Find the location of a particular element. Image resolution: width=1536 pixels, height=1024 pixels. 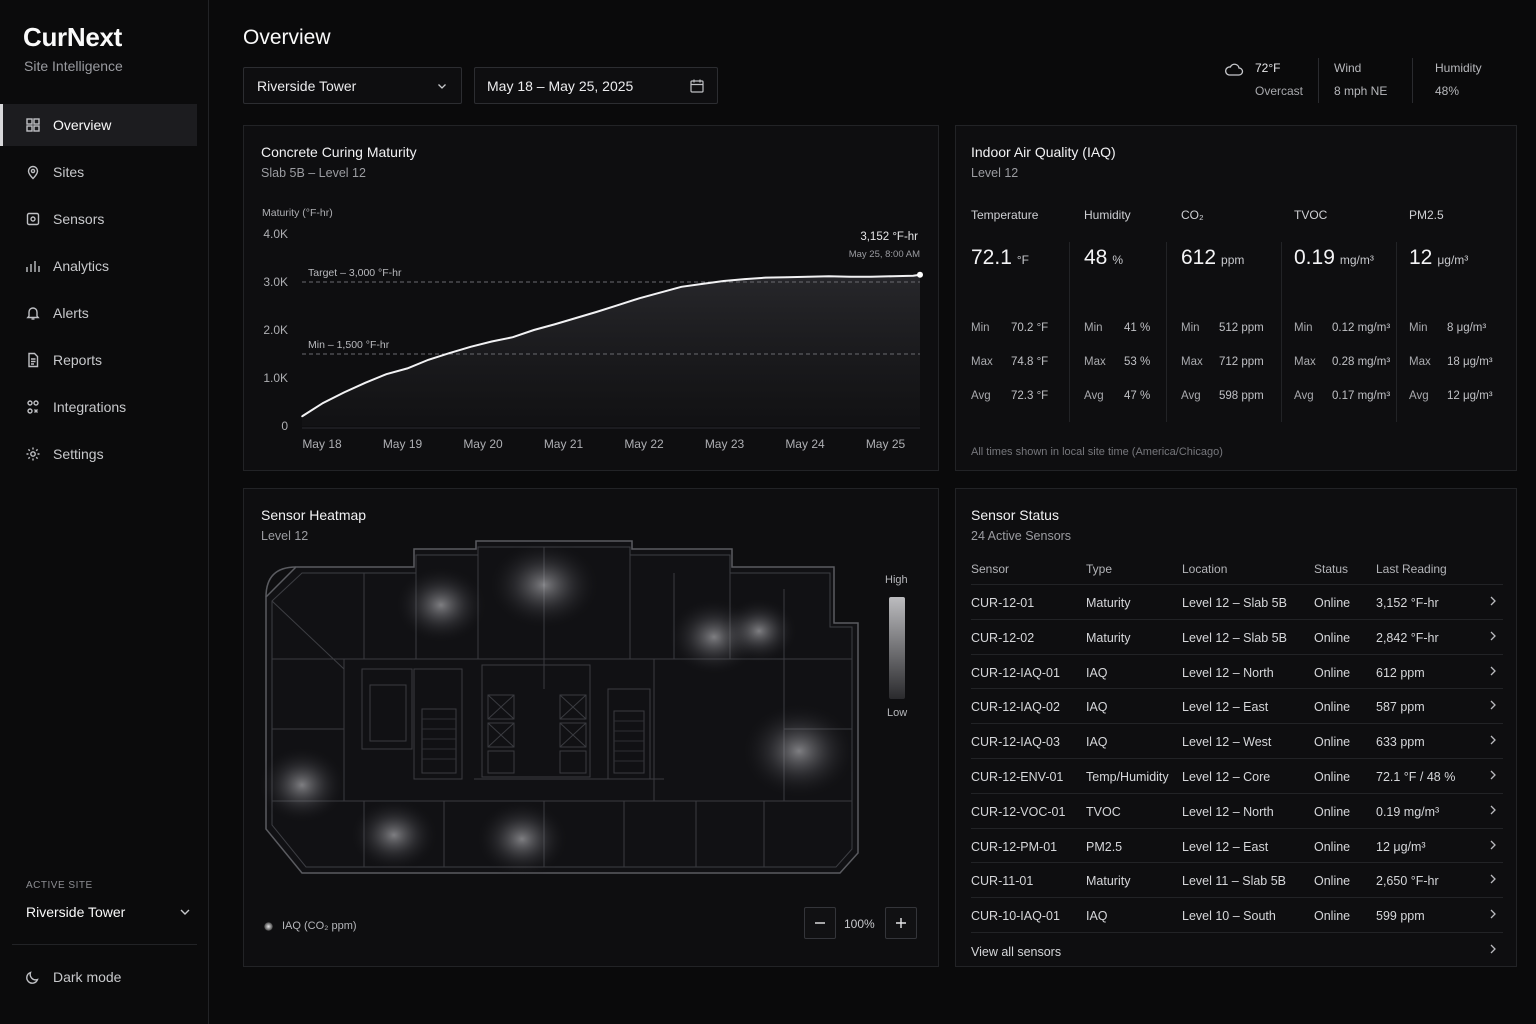

x-tick-label: May 21 is located at coordinates (564, 444).